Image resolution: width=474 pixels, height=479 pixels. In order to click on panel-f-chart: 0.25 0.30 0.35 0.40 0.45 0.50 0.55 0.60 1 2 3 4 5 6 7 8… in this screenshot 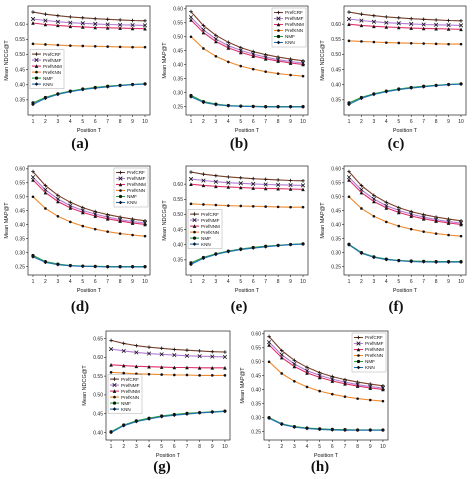, I will do `click(393, 229)`.